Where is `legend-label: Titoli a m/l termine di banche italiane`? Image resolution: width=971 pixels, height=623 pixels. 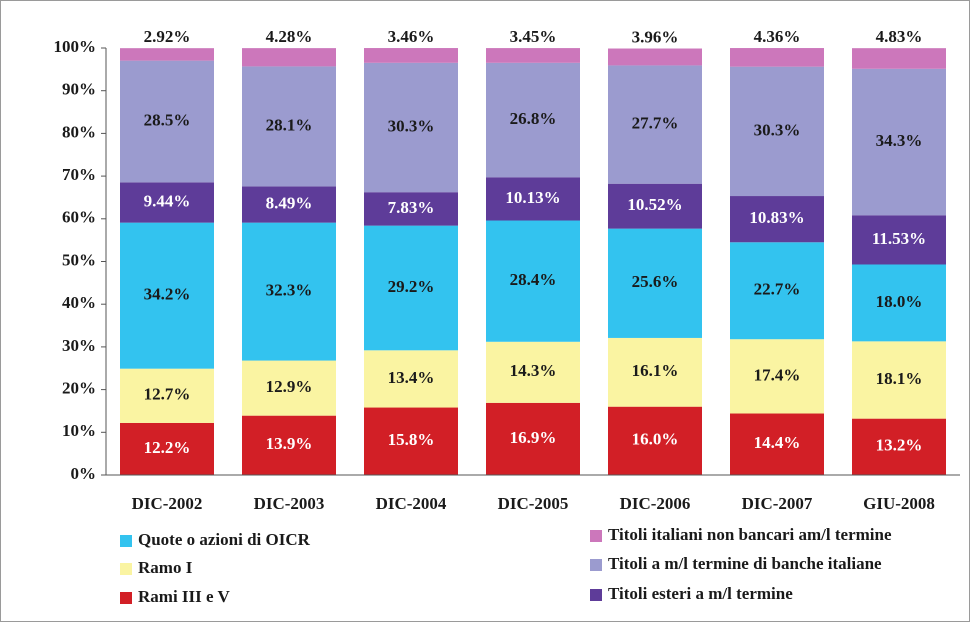 legend-label: Titoli a m/l termine di banche italiane is located at coordinates (745, 563).